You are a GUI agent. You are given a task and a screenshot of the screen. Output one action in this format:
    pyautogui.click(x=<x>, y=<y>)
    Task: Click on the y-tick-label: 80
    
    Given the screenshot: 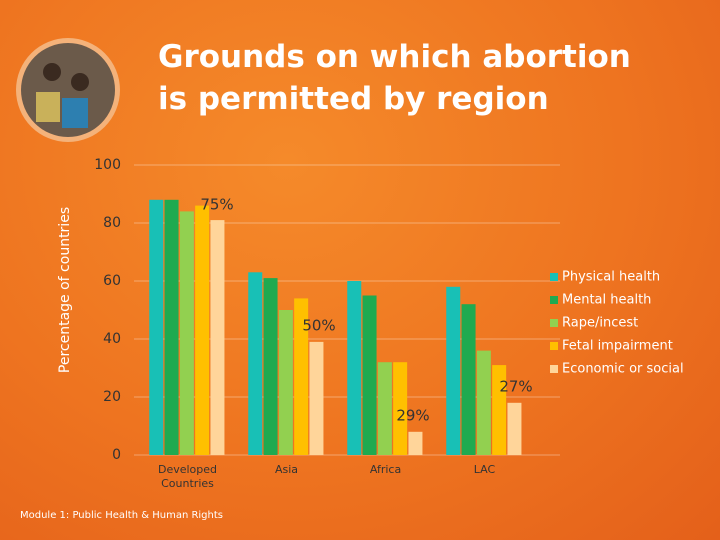 What is the action you would take?
    pyautogui.click(x=112, y=223)
    